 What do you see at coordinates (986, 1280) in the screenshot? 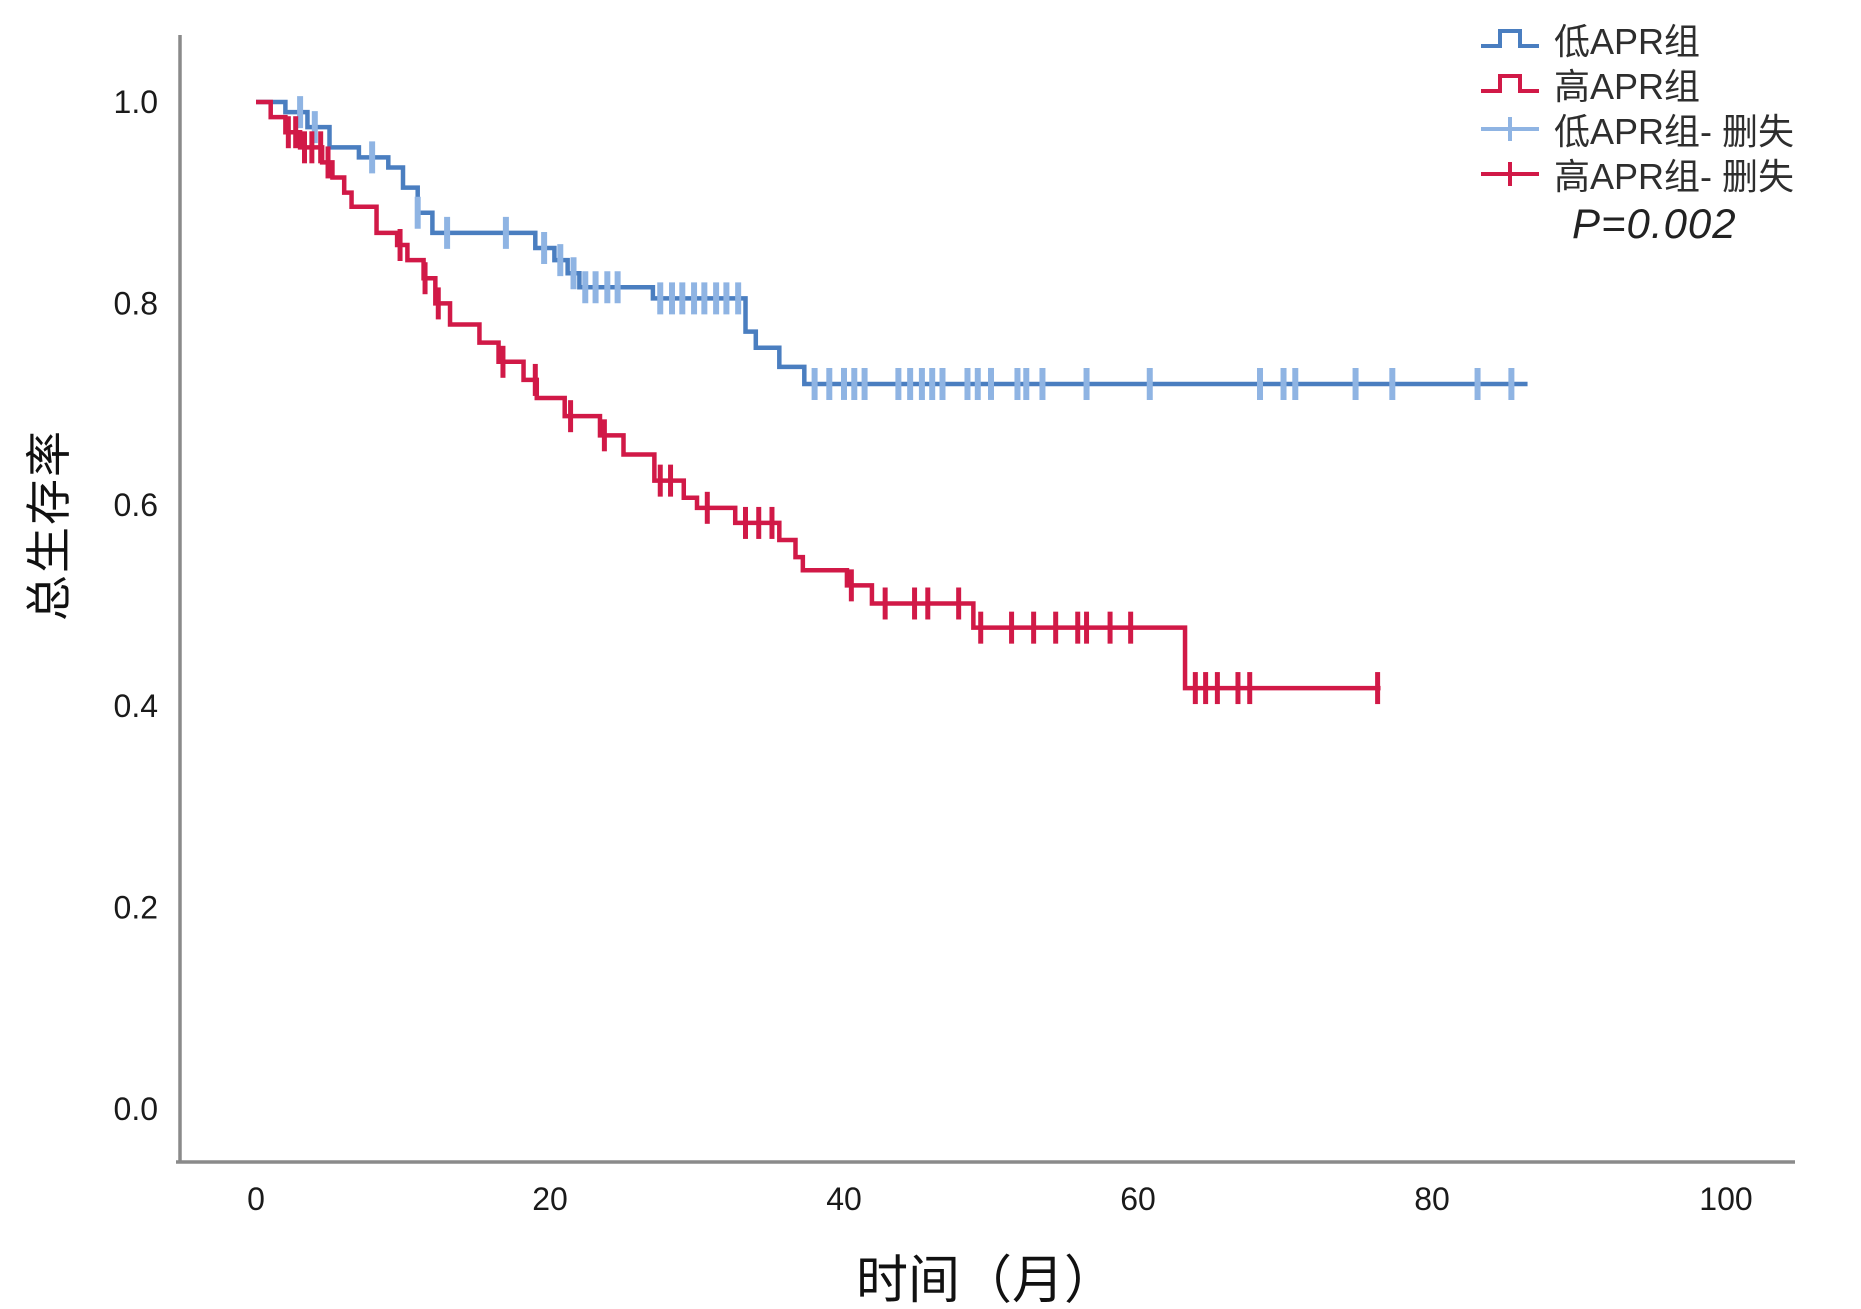
I see `x-axis-title: 时间（月）` at bounding box center [986, 1280].